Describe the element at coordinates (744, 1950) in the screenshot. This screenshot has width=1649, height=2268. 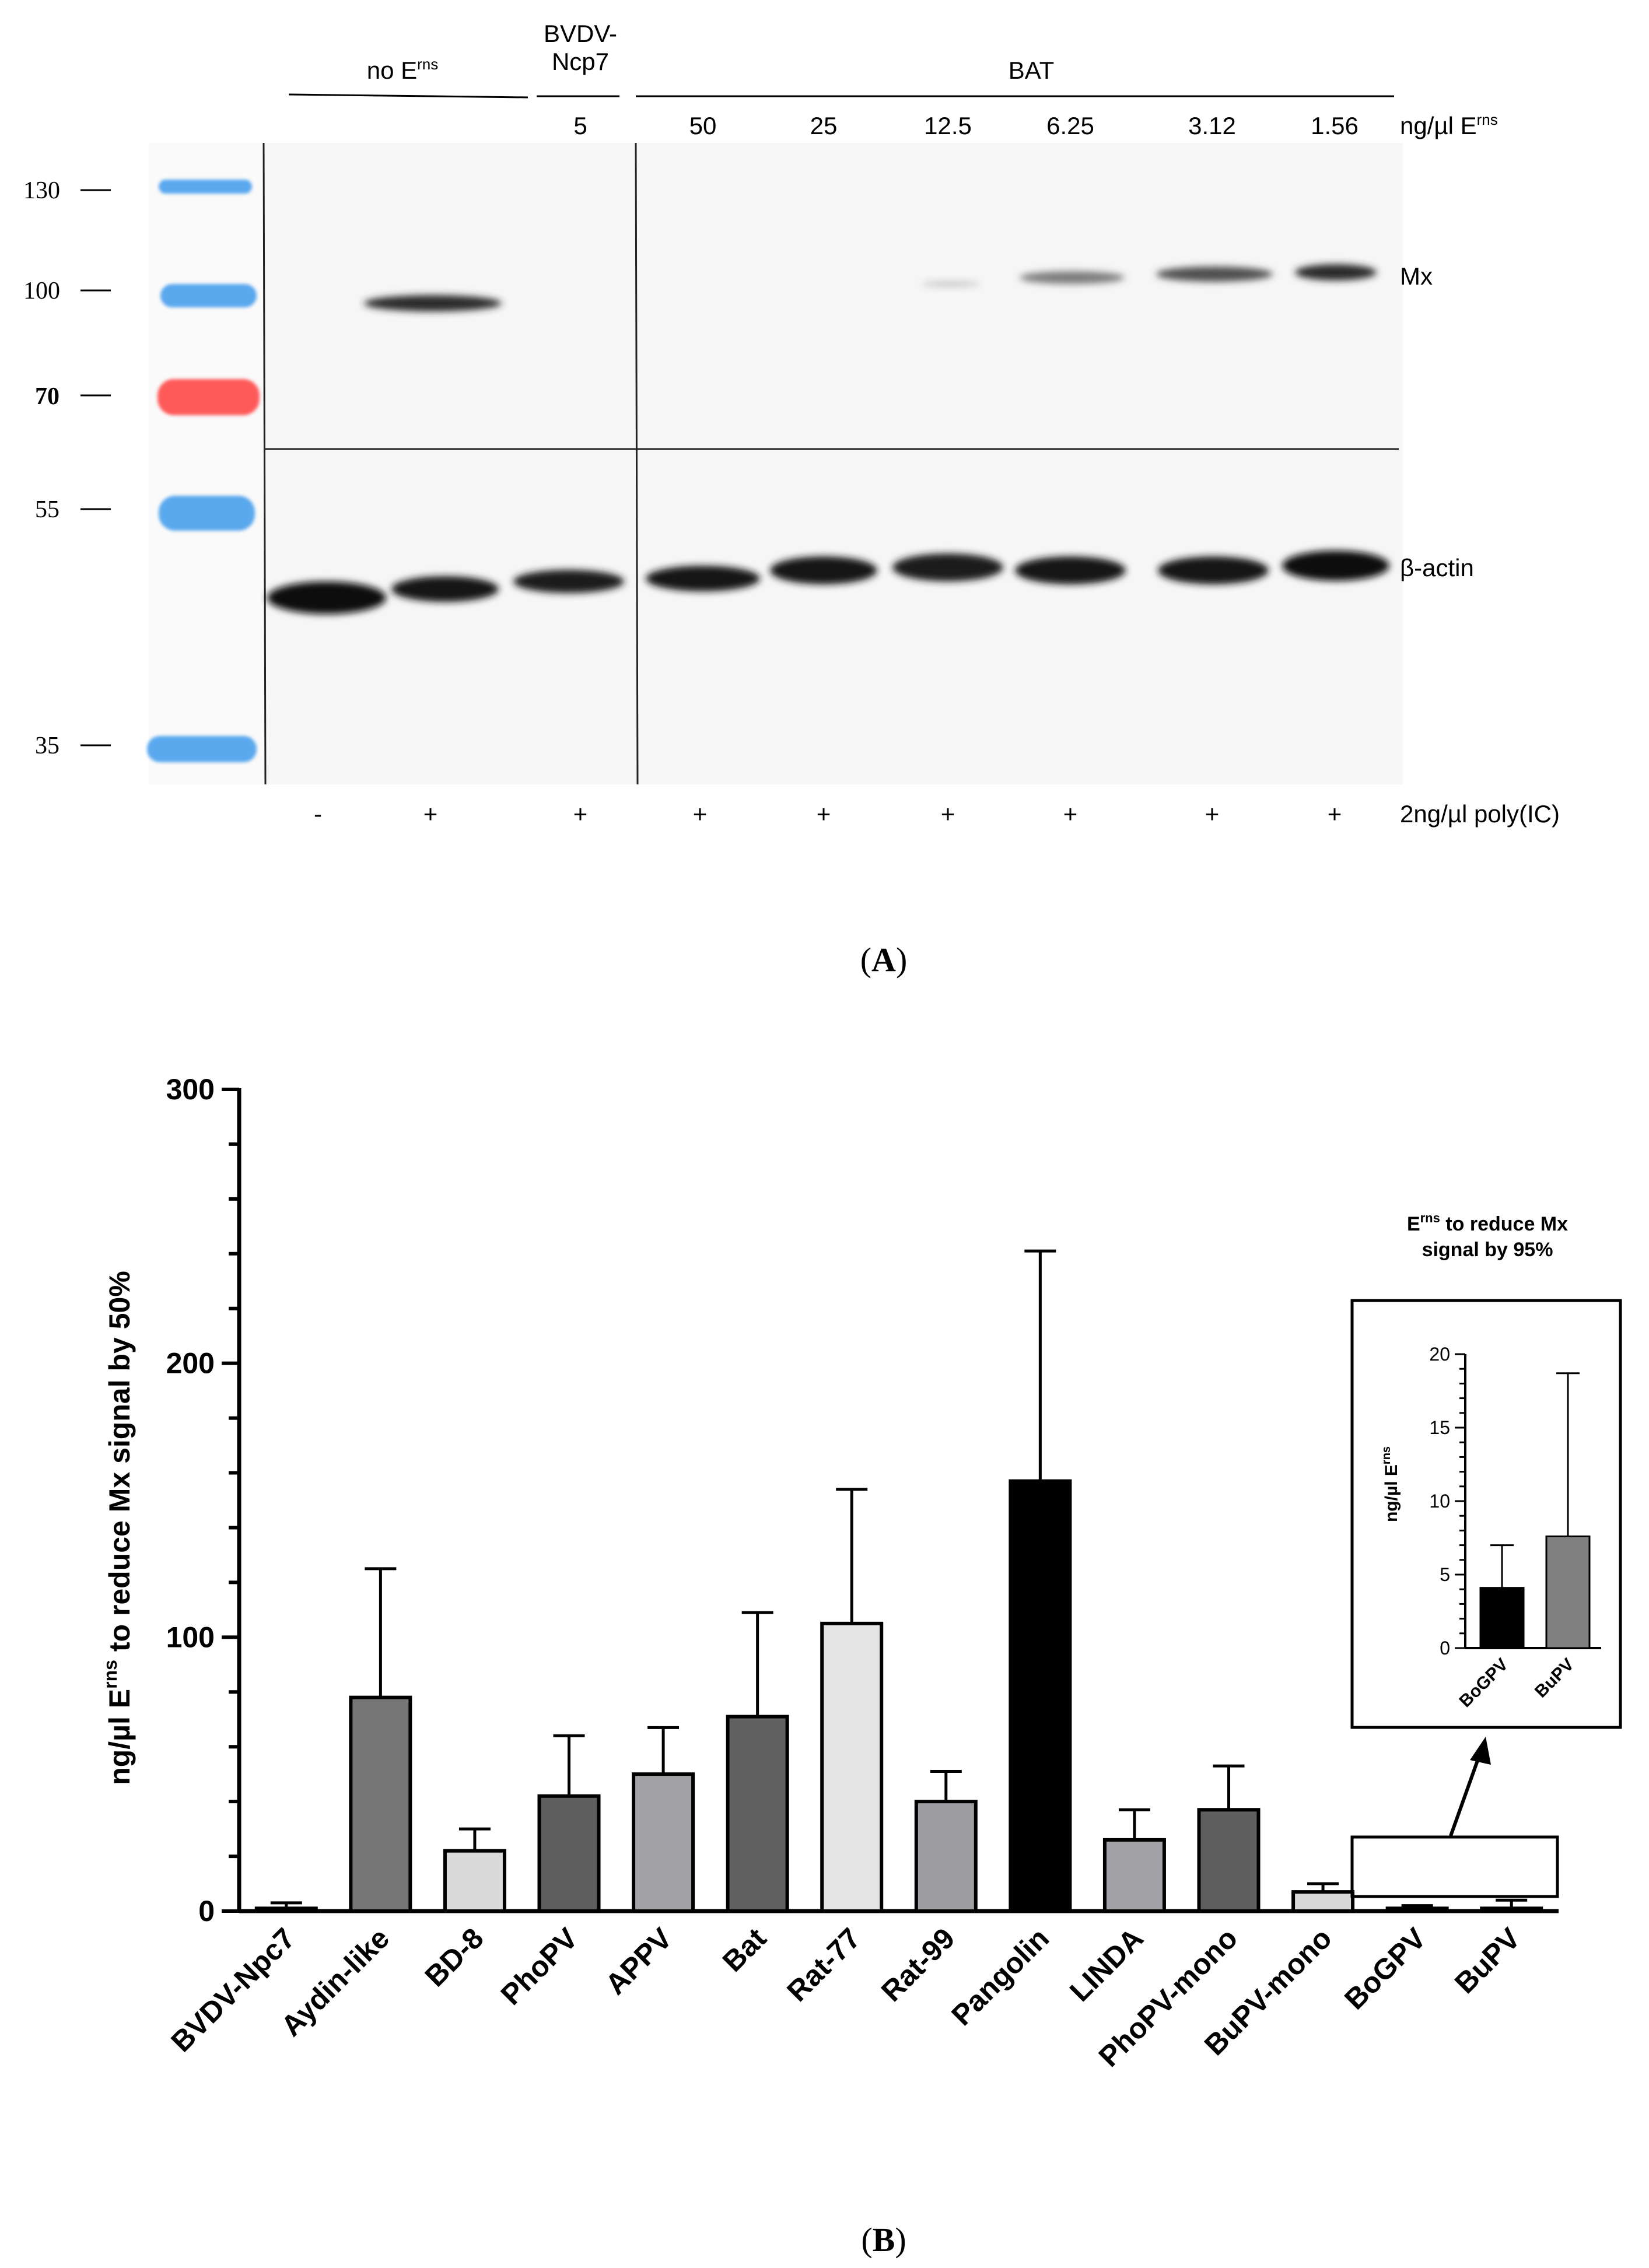
I see `x-category-label: Bat` at that location.